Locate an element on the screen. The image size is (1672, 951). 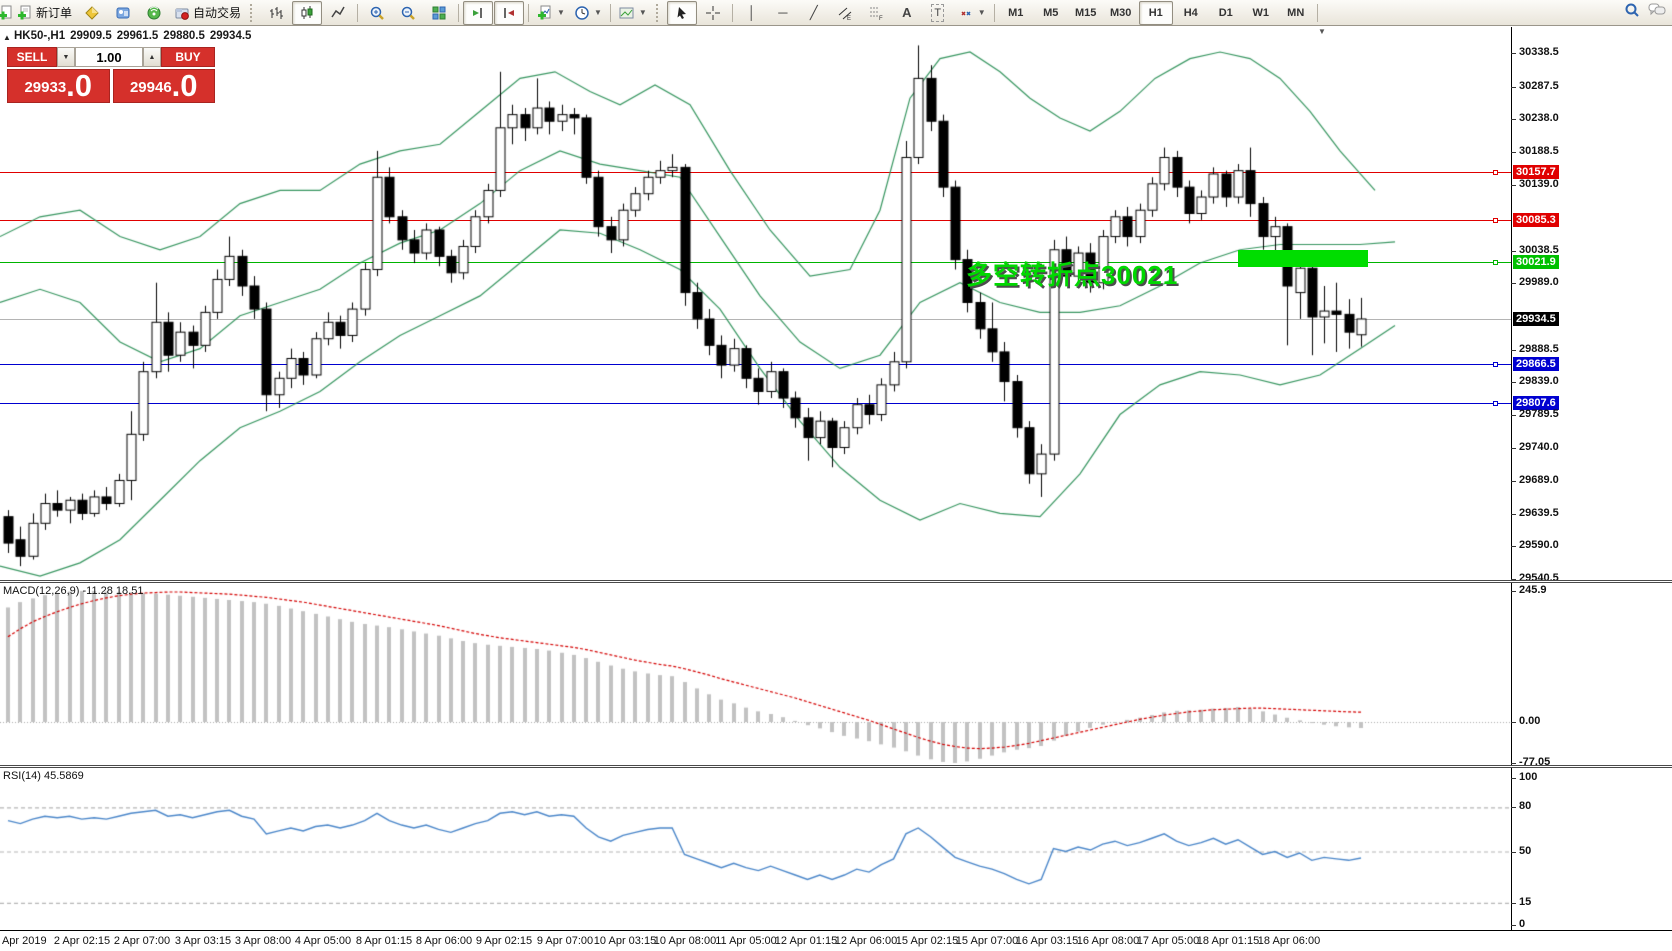
buy-price-button: 29946.0 is located at coordinates (163, 85).